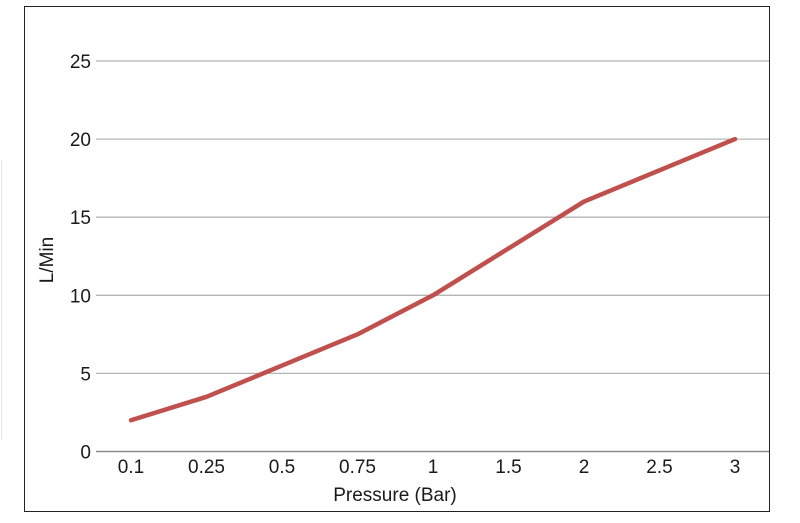  Describe the element at coordinates (85, 374) in the screenshot. I see `y-tick-label: 5` at that location.